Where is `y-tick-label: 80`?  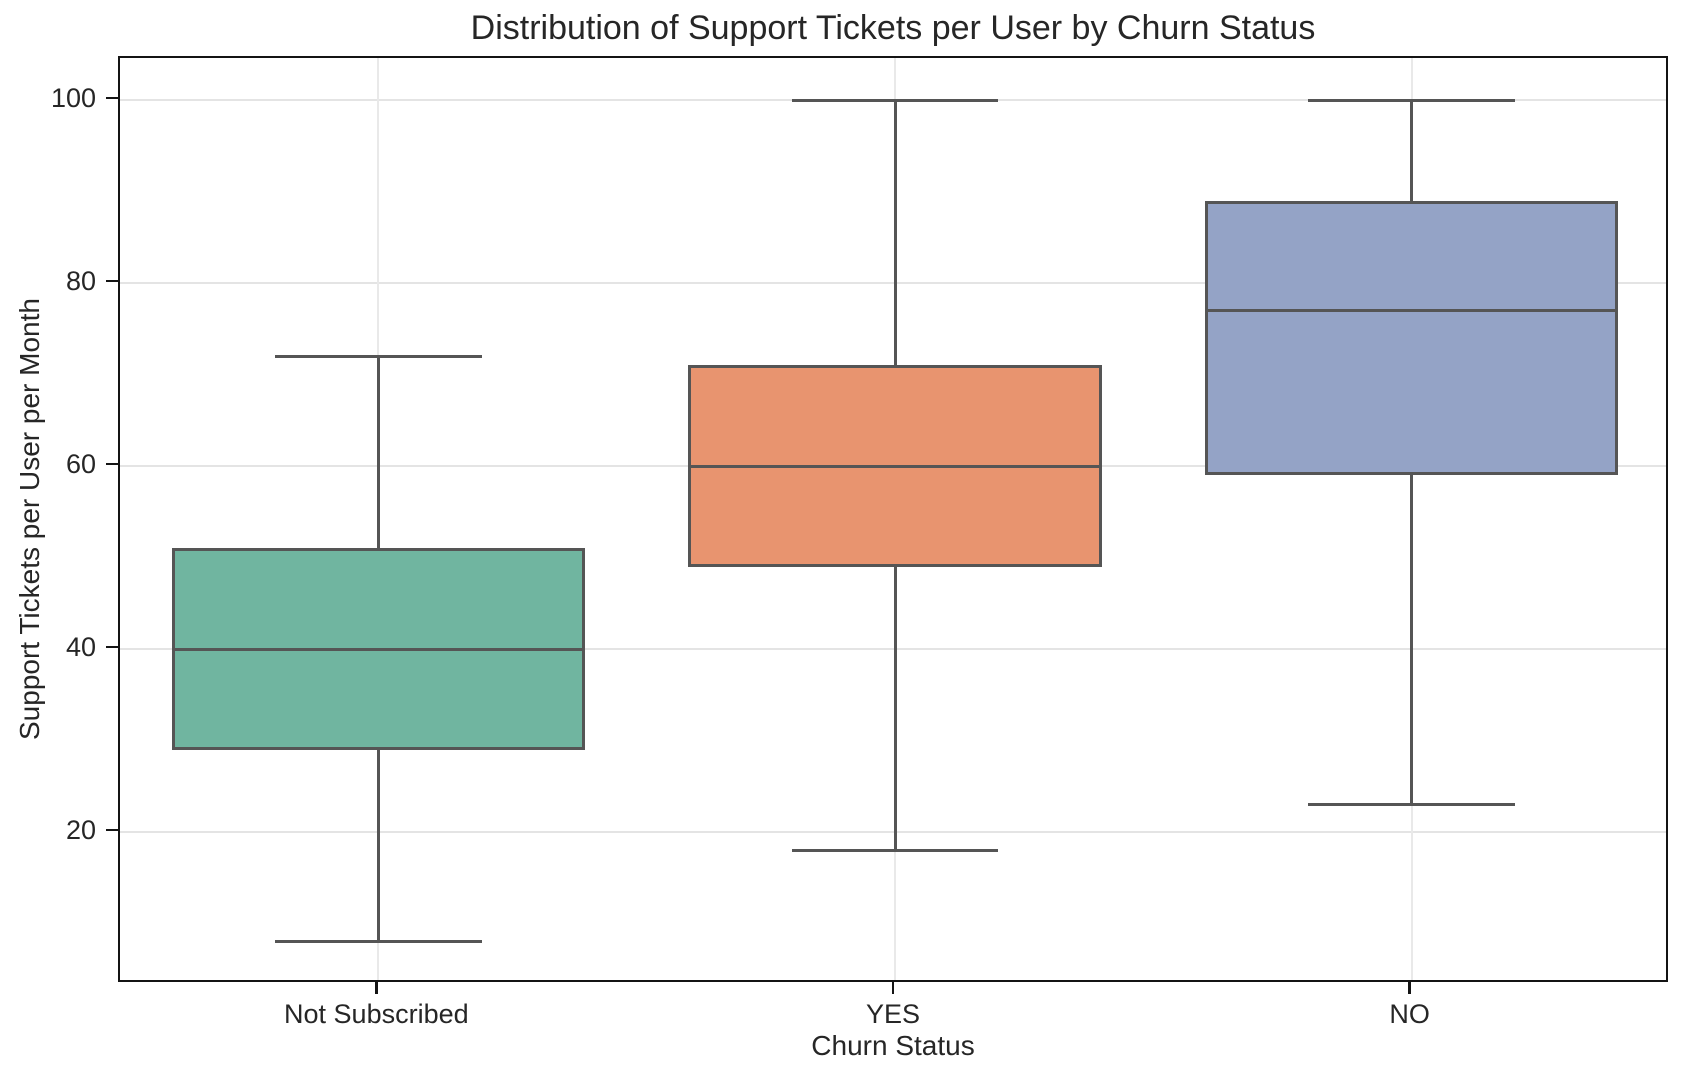
y-tick-label: 80 is located at coordinates (80, 281).